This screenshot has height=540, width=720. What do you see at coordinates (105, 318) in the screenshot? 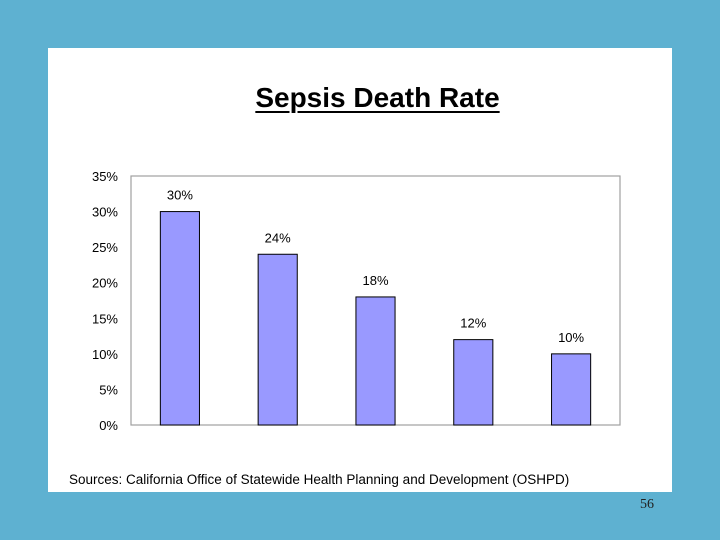
I see `y-tick-label: 15%` at bounding box center [105, 318].